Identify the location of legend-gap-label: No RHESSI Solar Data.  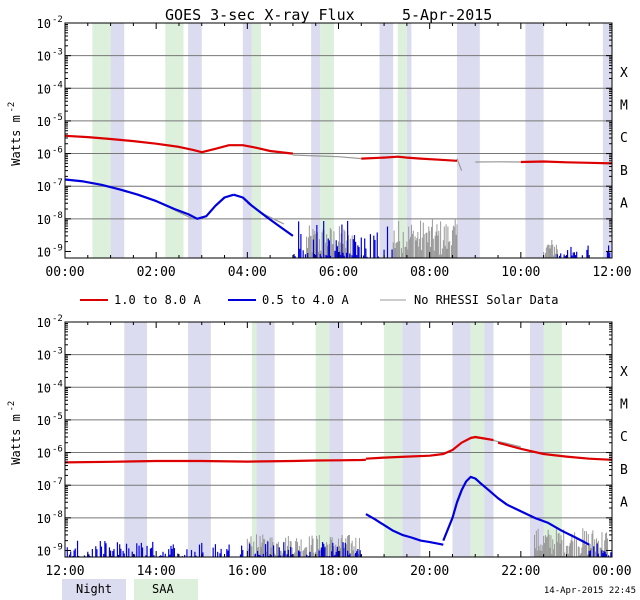
(486, 300).